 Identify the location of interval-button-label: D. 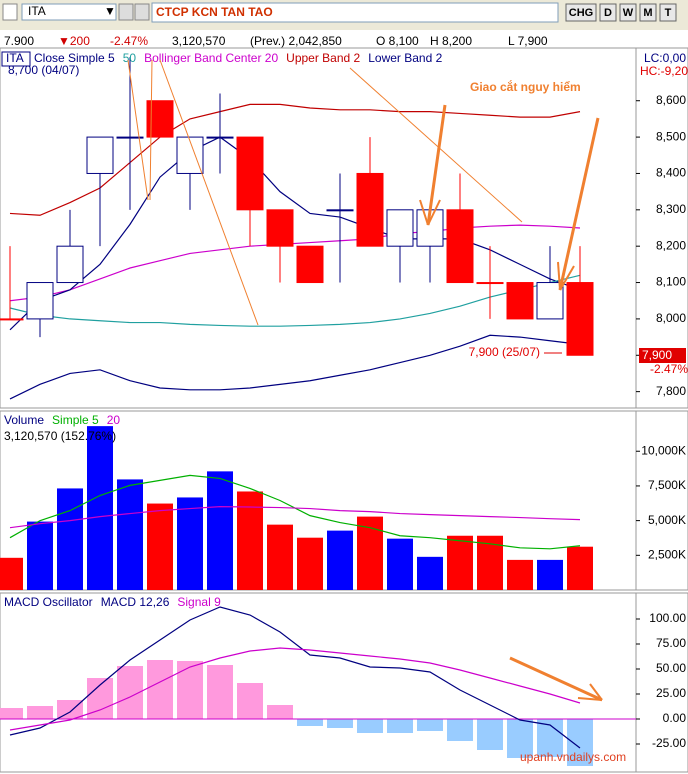
(608, 13).